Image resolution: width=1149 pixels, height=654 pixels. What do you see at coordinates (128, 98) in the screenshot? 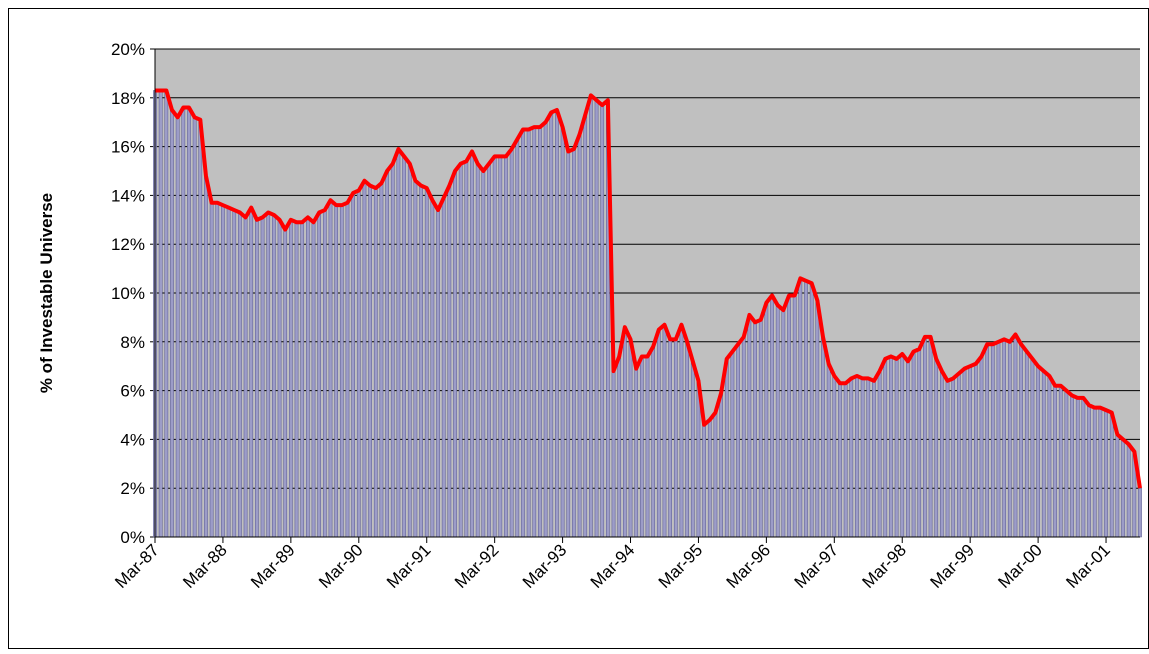
I see `y-tick-label: 18%` at bounding box center [128, 98].